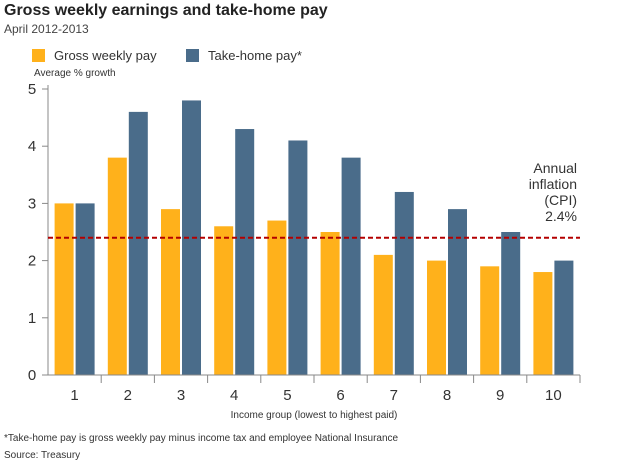  I want to click on x-tick-label: 5, so click(287, 395).